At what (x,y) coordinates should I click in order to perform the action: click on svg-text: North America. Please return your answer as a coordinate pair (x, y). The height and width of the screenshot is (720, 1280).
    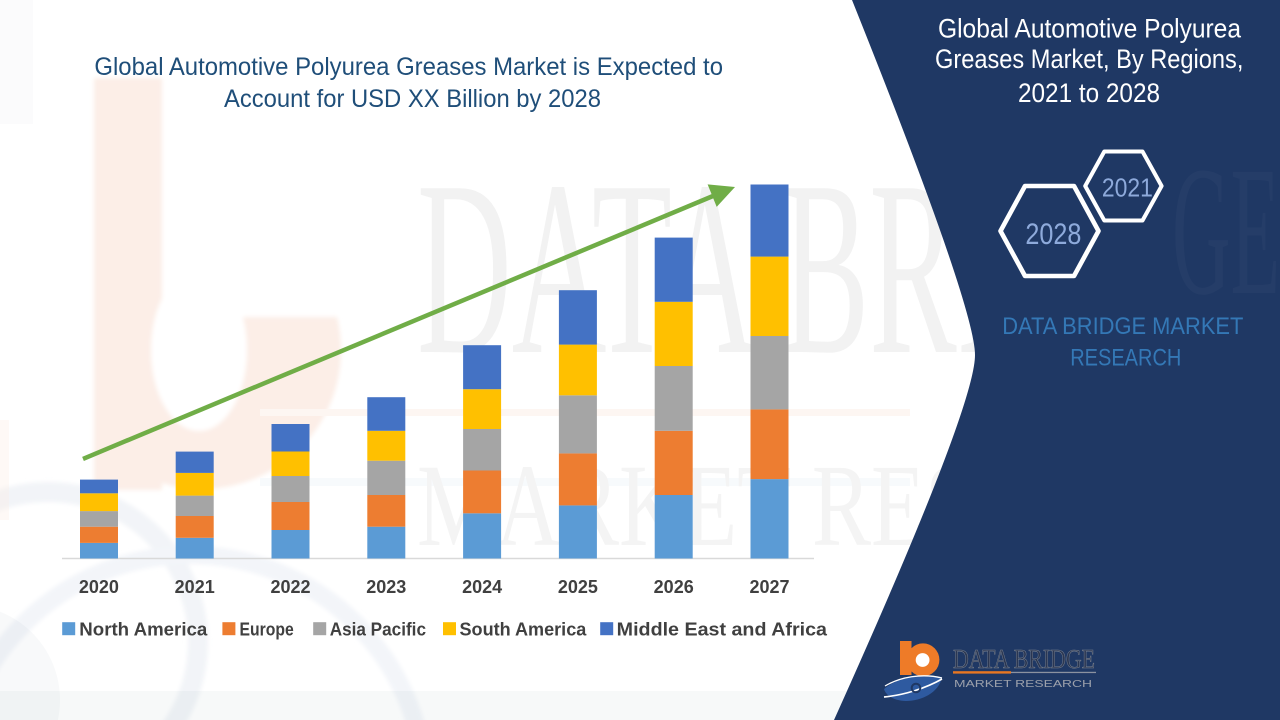
    Looking at the image, I should click on (143, 629).